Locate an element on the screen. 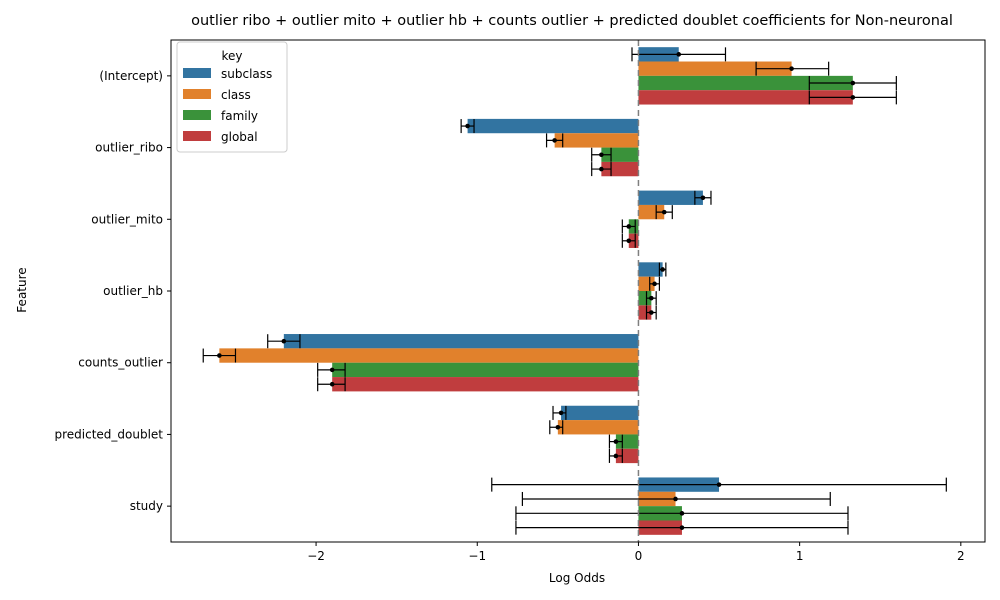 The height and width of the screenshot is (600, 1000). legend-label-subclass: subclass is located at coordinates (246, 74).